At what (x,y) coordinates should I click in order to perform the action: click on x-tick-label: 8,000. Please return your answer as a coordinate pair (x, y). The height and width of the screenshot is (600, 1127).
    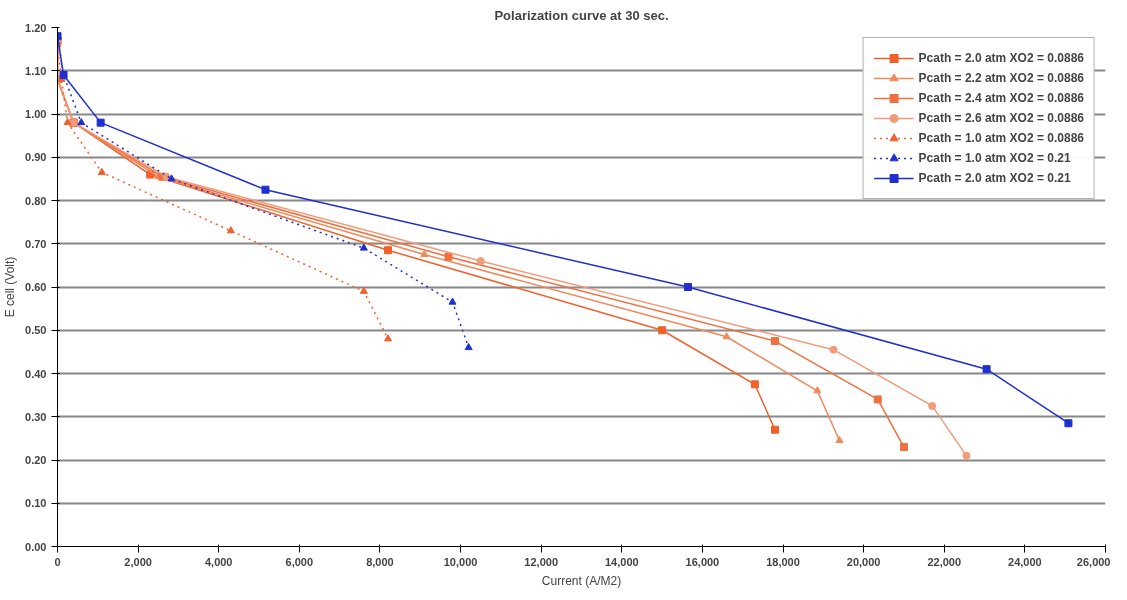
    Looking at the image, I should click on (380, 561).